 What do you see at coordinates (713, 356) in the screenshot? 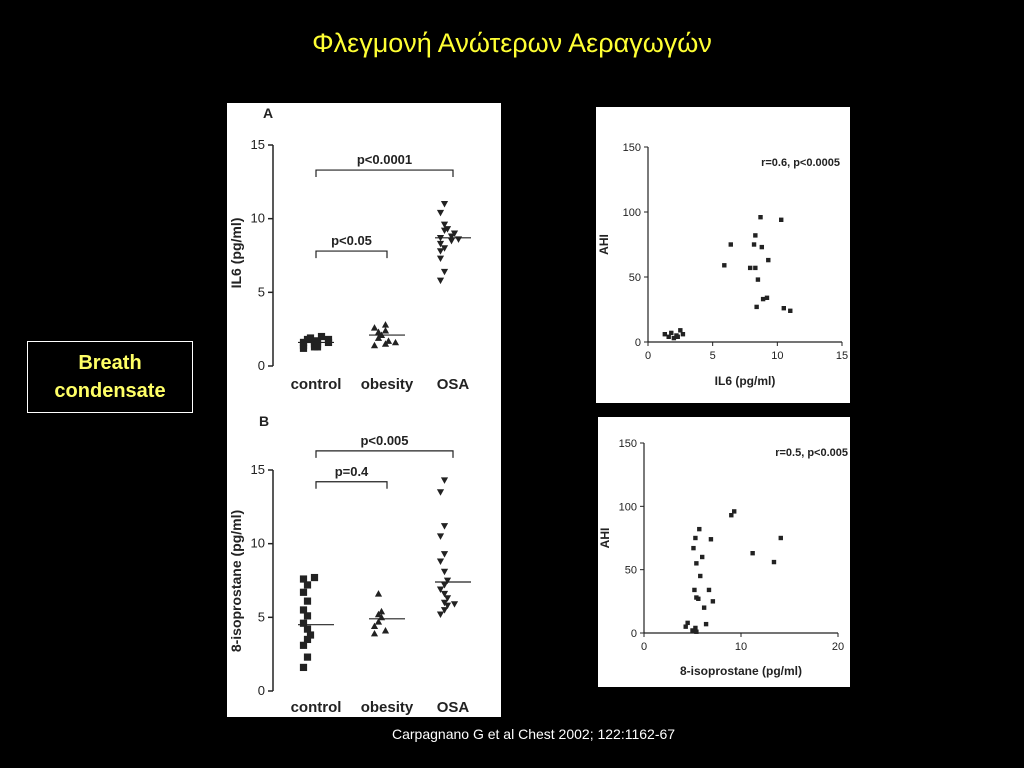
I see `x-tick-label: 5` at bounding box center [713, 356].